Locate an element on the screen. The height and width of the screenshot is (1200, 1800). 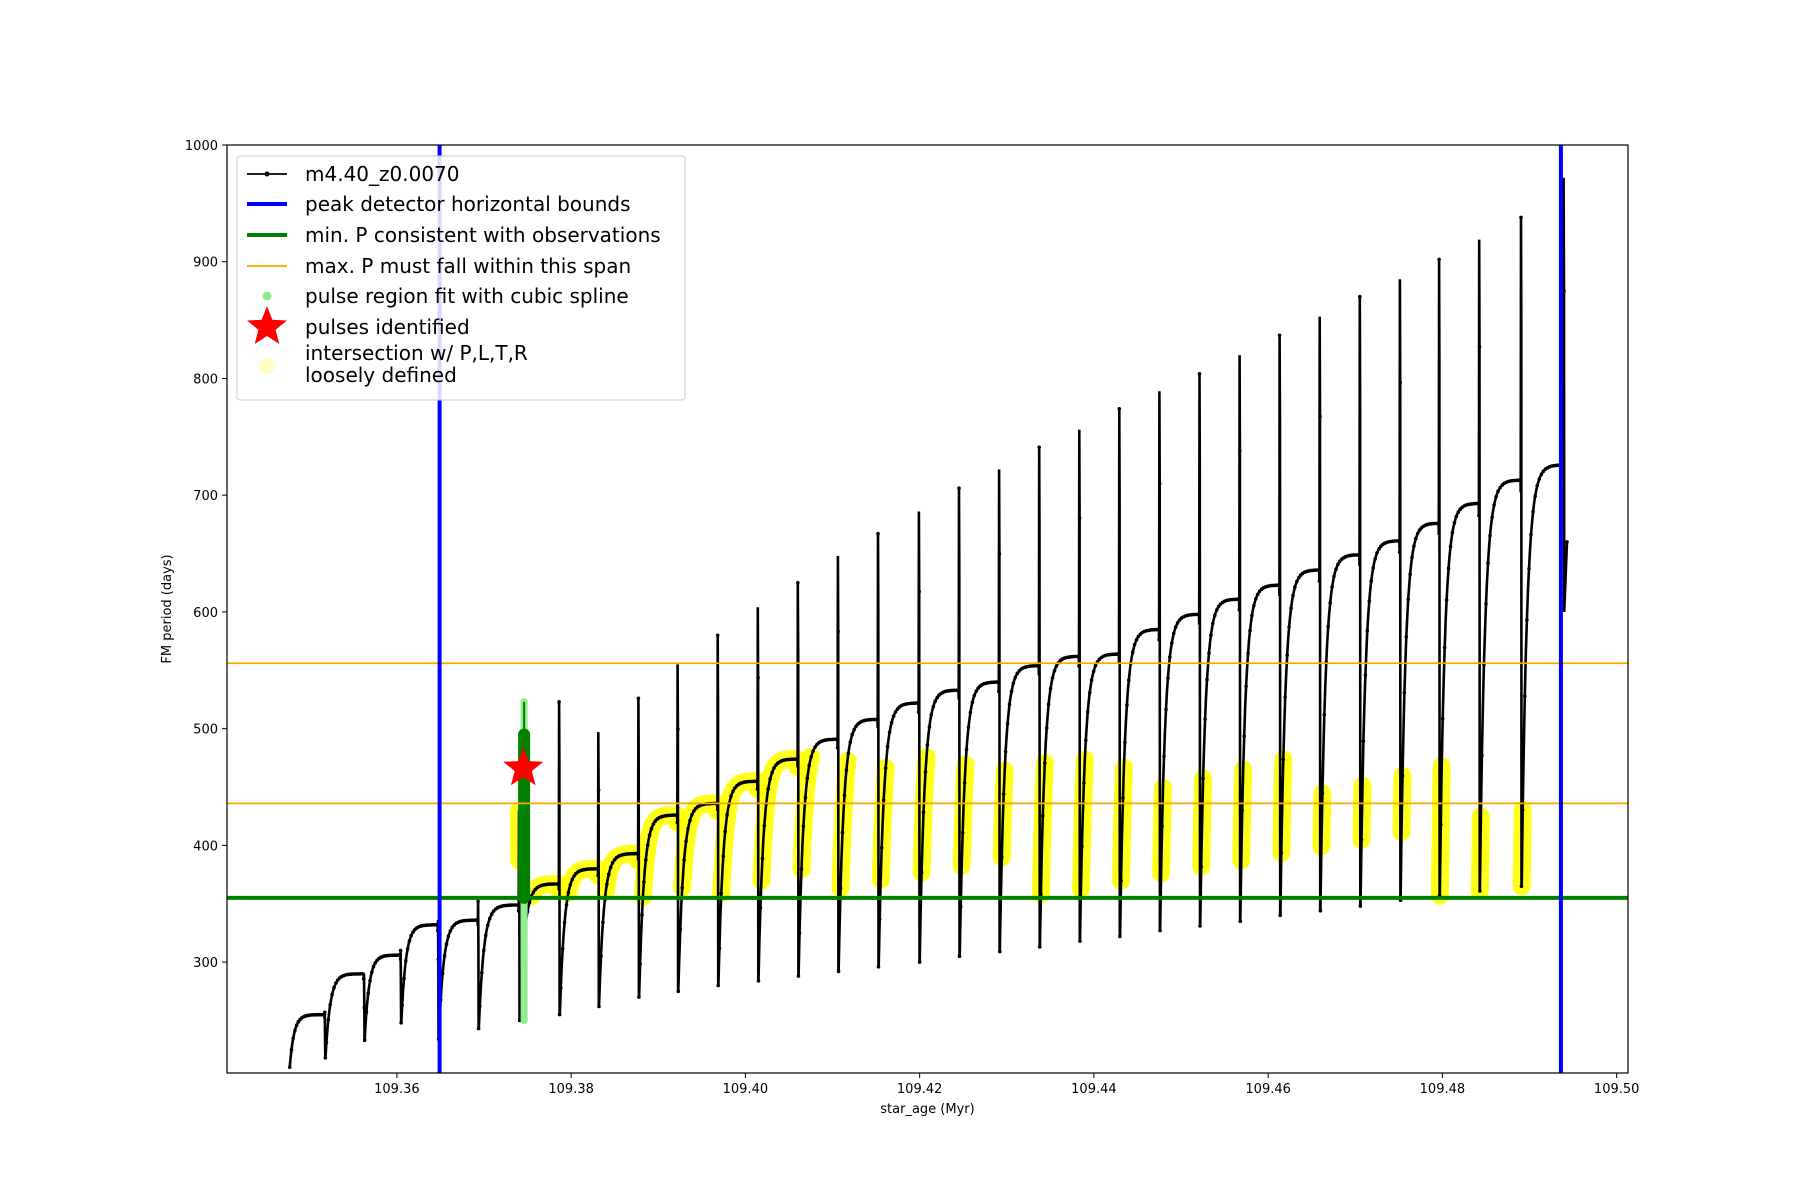
y-tick-label: 600 is located at coordinates (205, 613).